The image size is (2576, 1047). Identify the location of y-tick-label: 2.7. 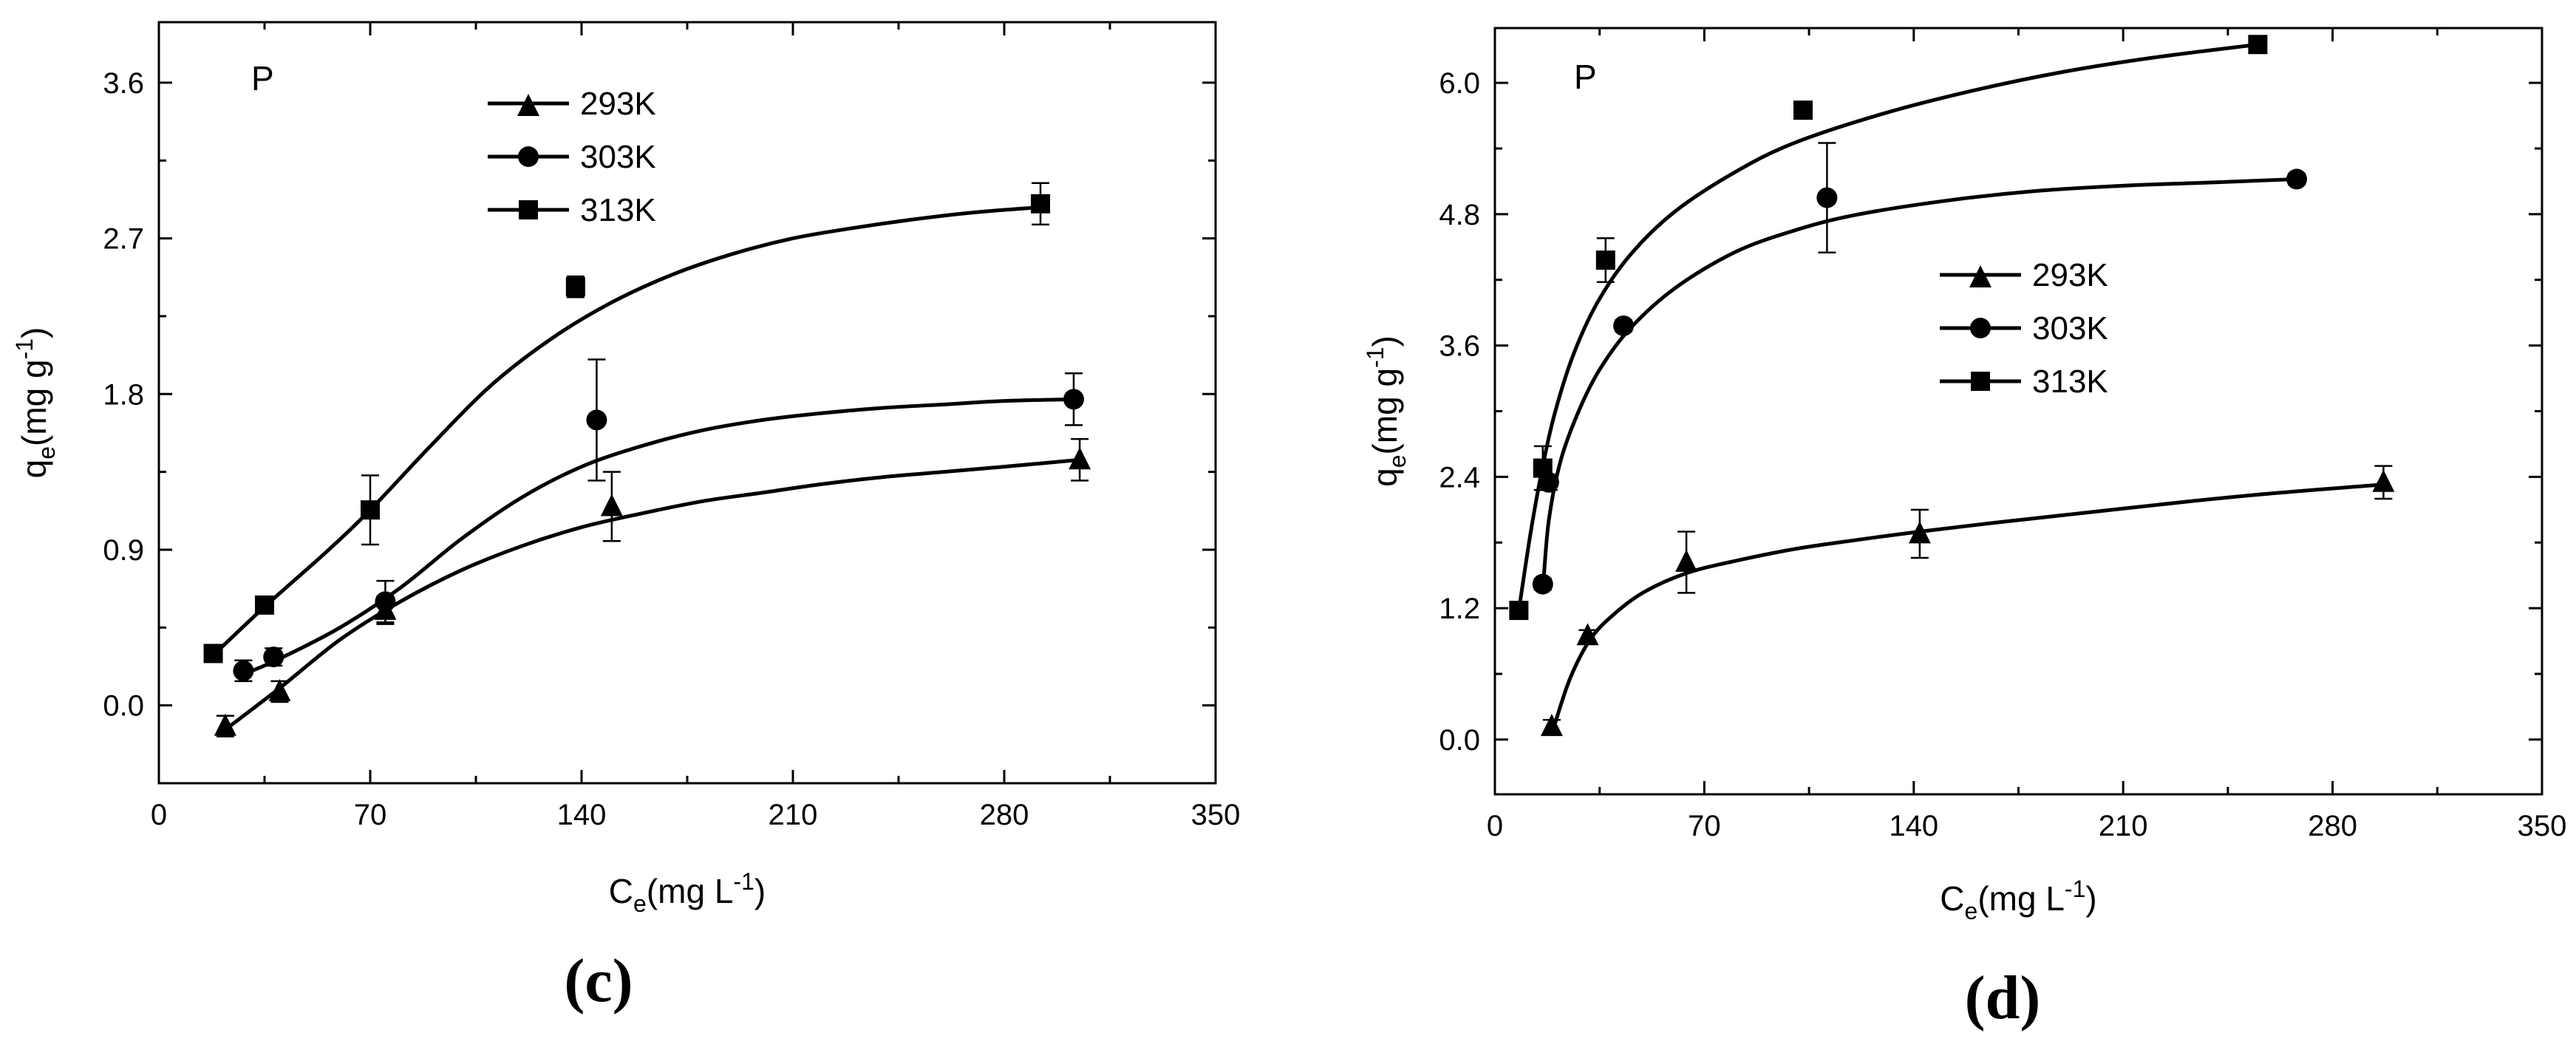
(123, 240).